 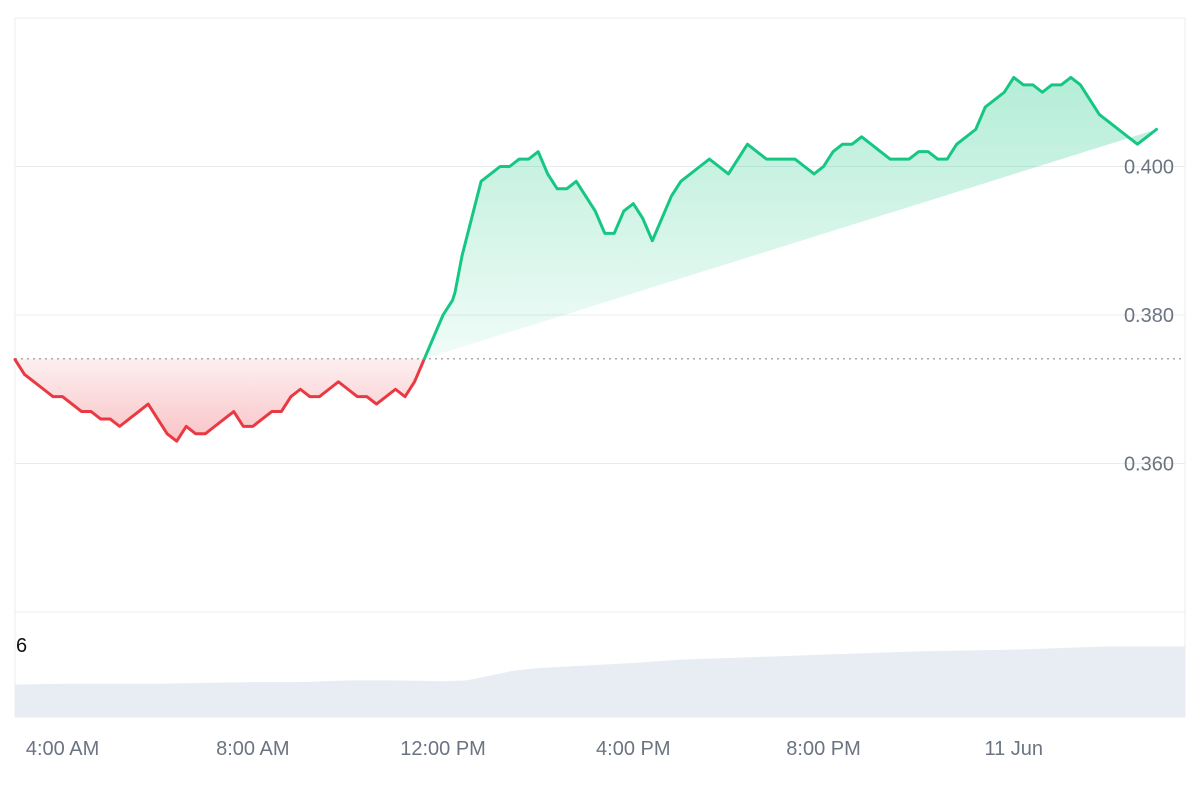 What do you see at coordinates (1149, 168) in the screenshot?
I see `y-tick-label: 0.400` at bounding box center [1149, 168].